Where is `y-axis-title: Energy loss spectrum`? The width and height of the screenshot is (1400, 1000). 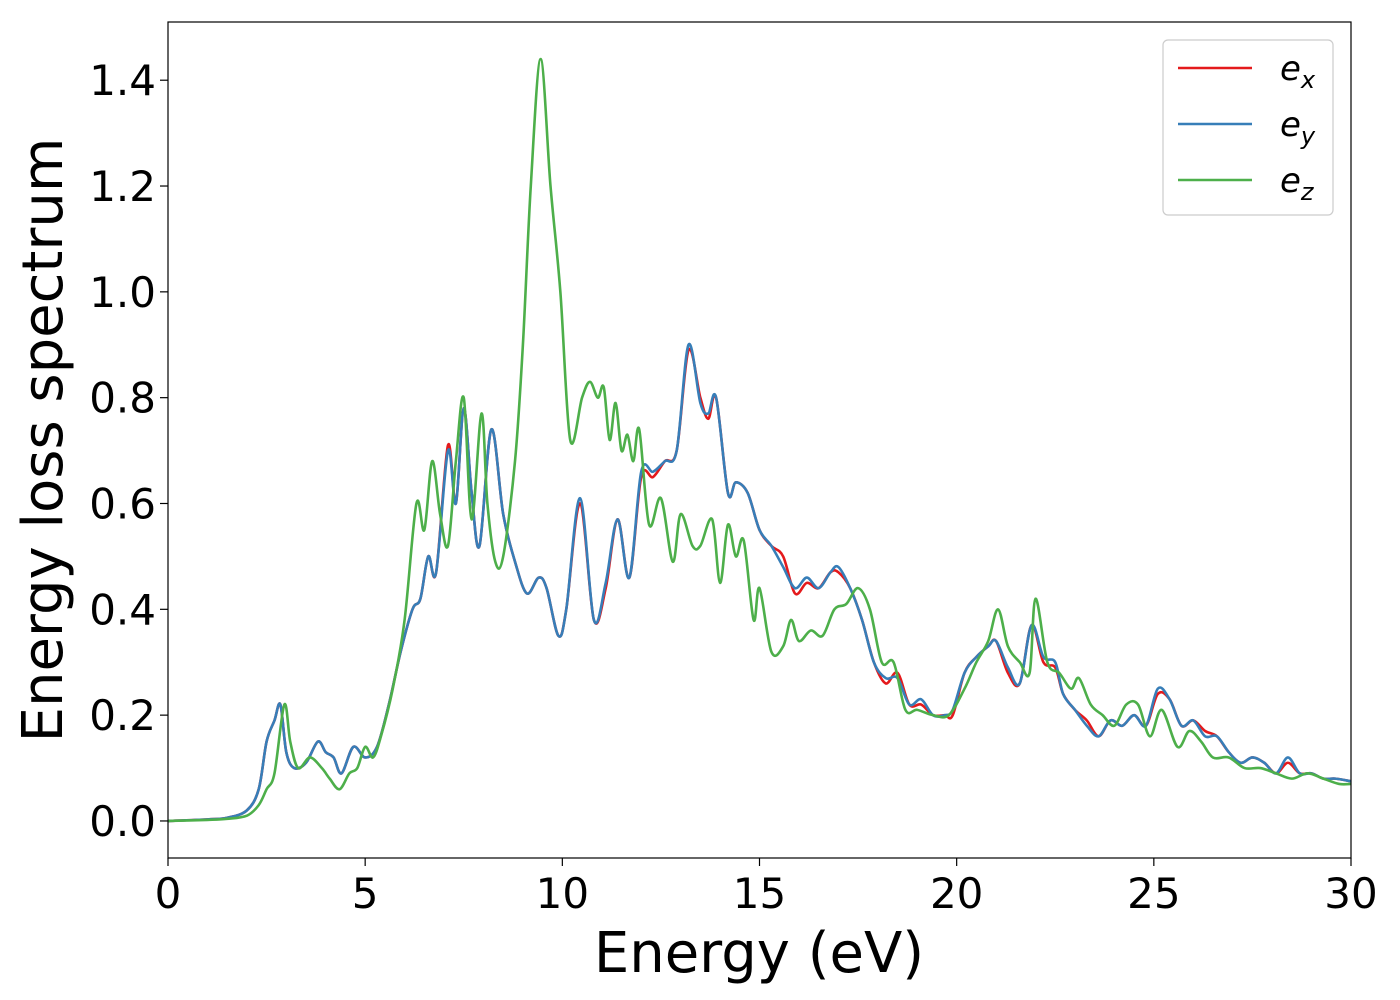 y-axis-title: Energy loss spectrum is located at coordinates (43, 440).